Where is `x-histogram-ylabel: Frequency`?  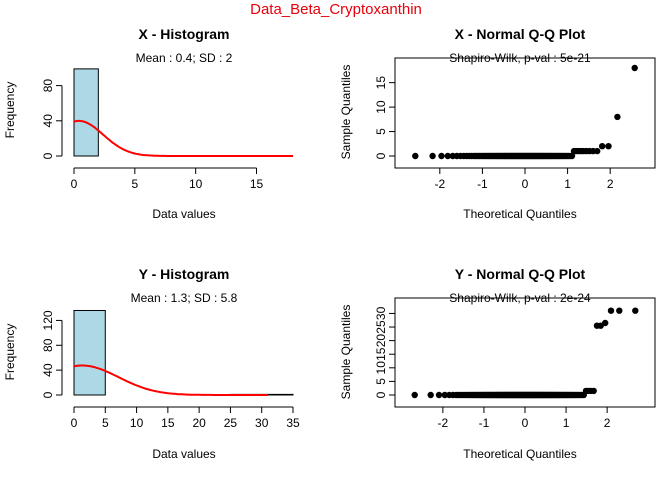 x-histogram-ylabel: Frequency is located at coordinates (10, 110).